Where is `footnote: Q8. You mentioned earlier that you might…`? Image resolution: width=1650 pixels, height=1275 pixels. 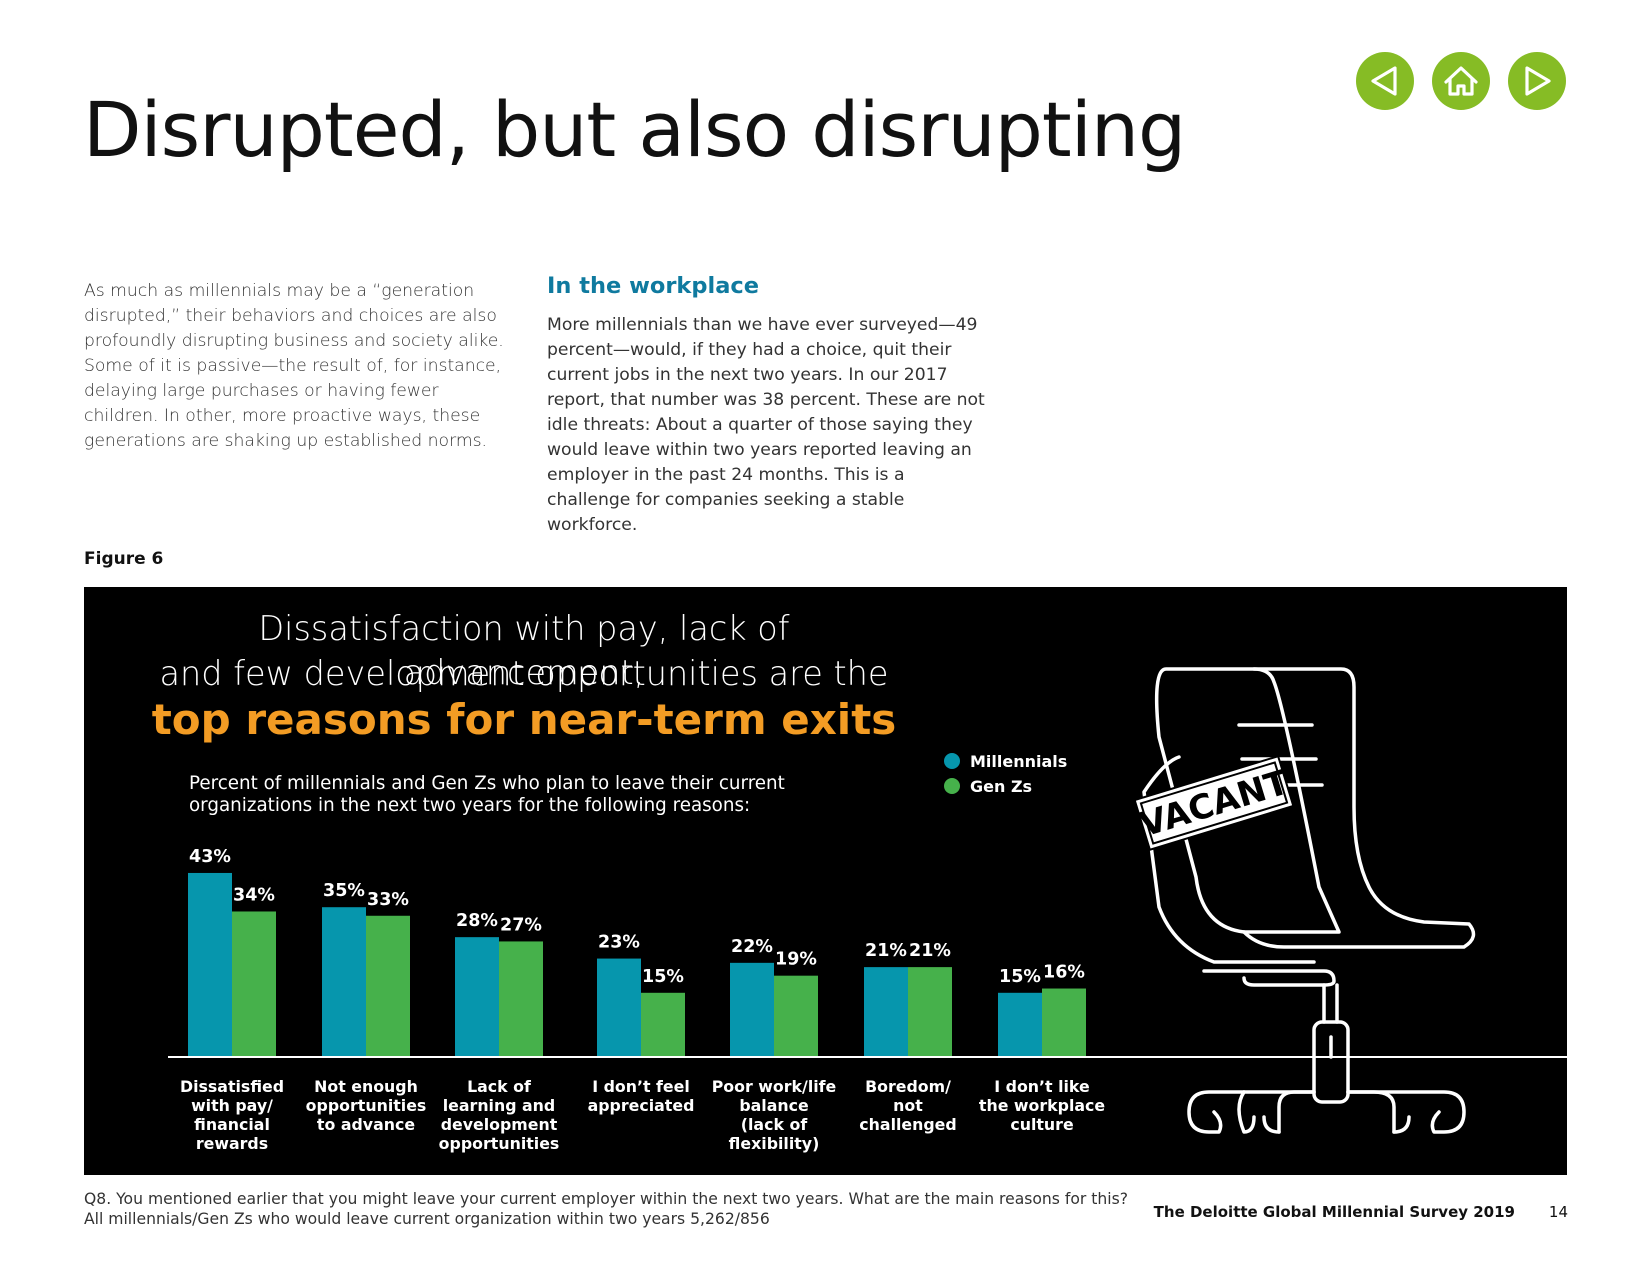
footnote: Q8. You mentioned earlier that you might… is located at coordinates (624, 1209).